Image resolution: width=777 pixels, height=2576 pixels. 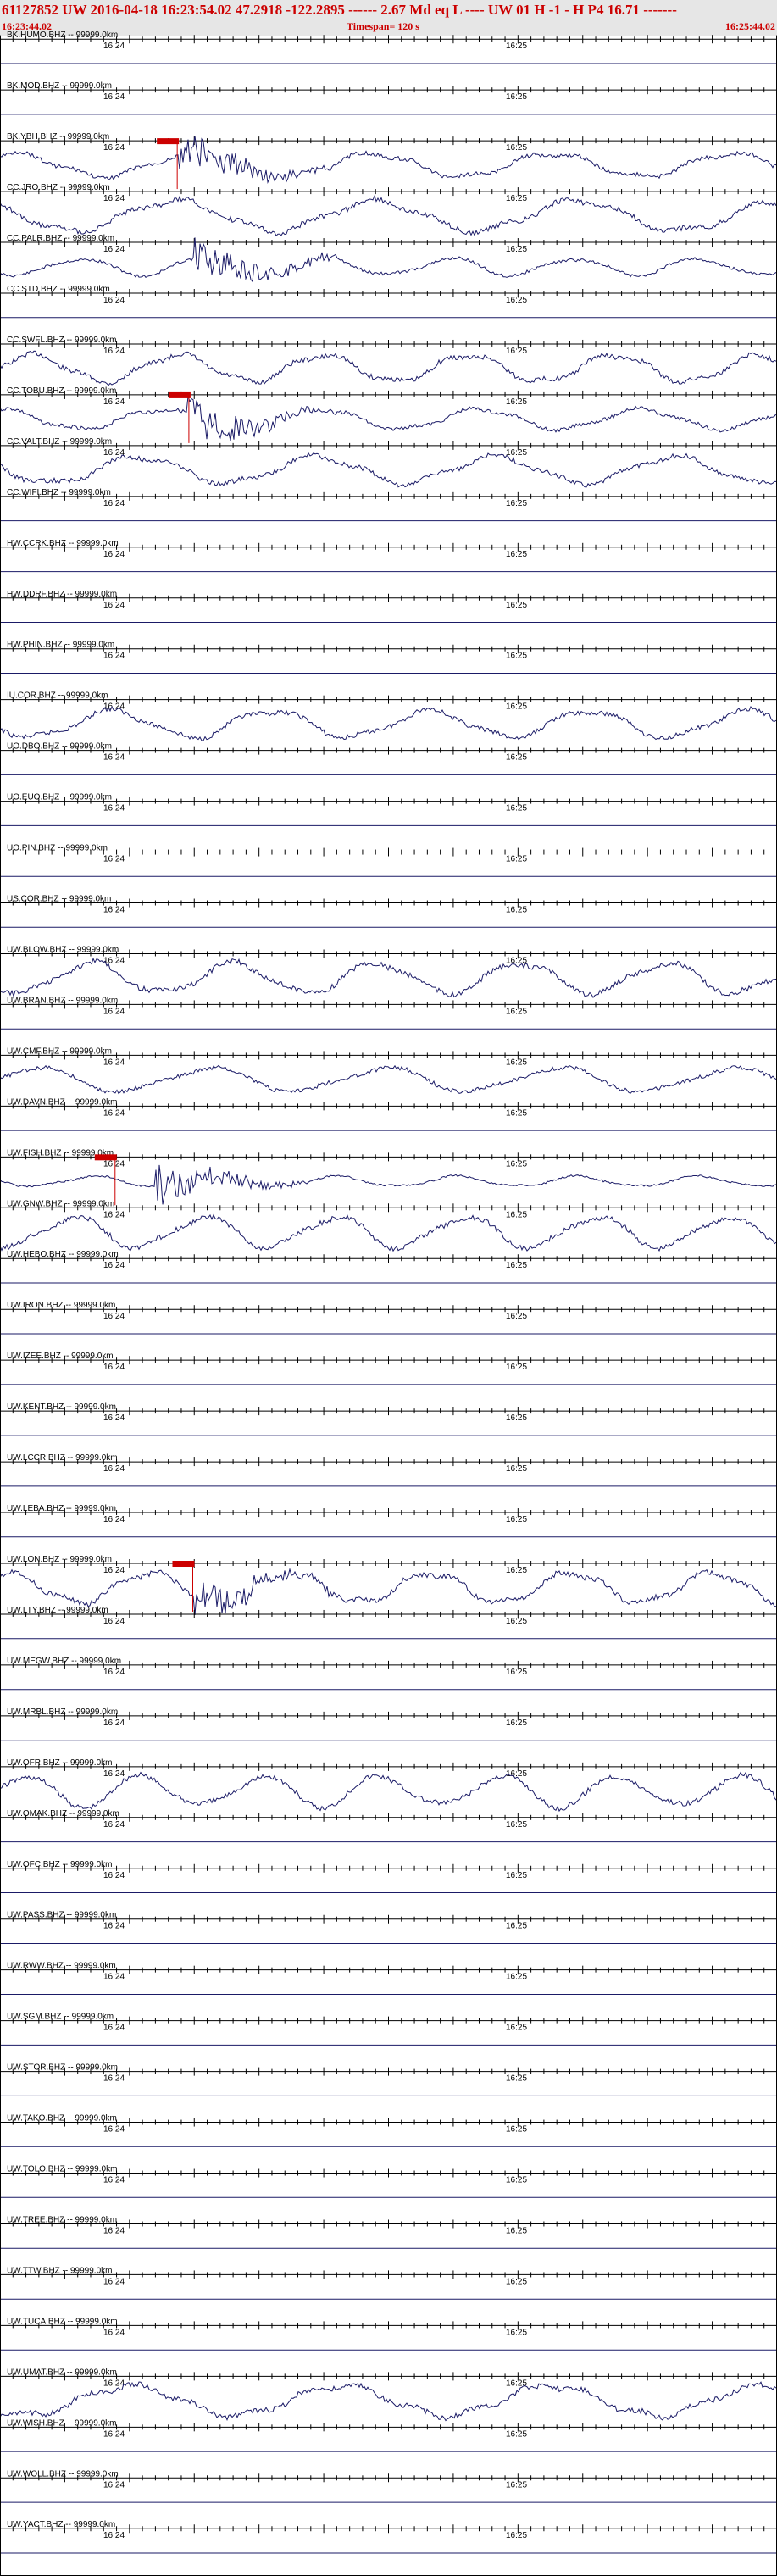 I want to click on station-label: UW.FISH.BHZ -- 99999.0km, so click(x=60, y=1153).